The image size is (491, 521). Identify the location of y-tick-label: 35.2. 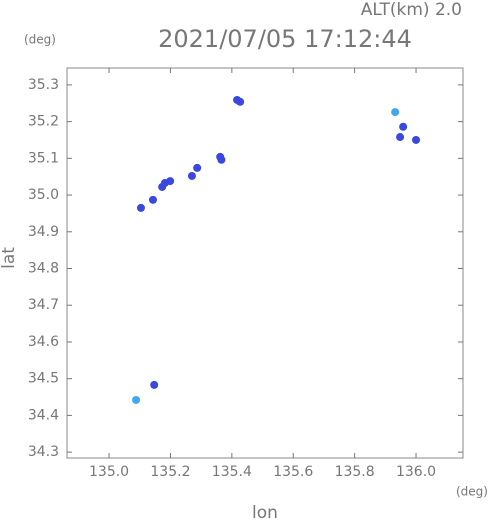
(43, 122).